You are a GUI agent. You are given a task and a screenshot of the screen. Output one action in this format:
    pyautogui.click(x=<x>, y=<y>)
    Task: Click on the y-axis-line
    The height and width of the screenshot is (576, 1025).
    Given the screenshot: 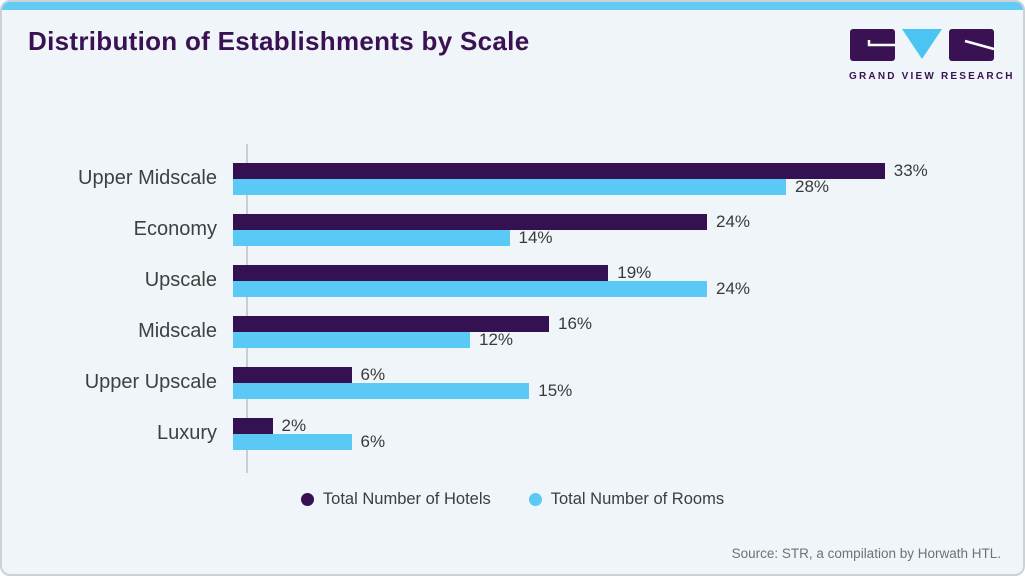 What is the action you would take?
    pyautogui.click(x=247, y=308)
    